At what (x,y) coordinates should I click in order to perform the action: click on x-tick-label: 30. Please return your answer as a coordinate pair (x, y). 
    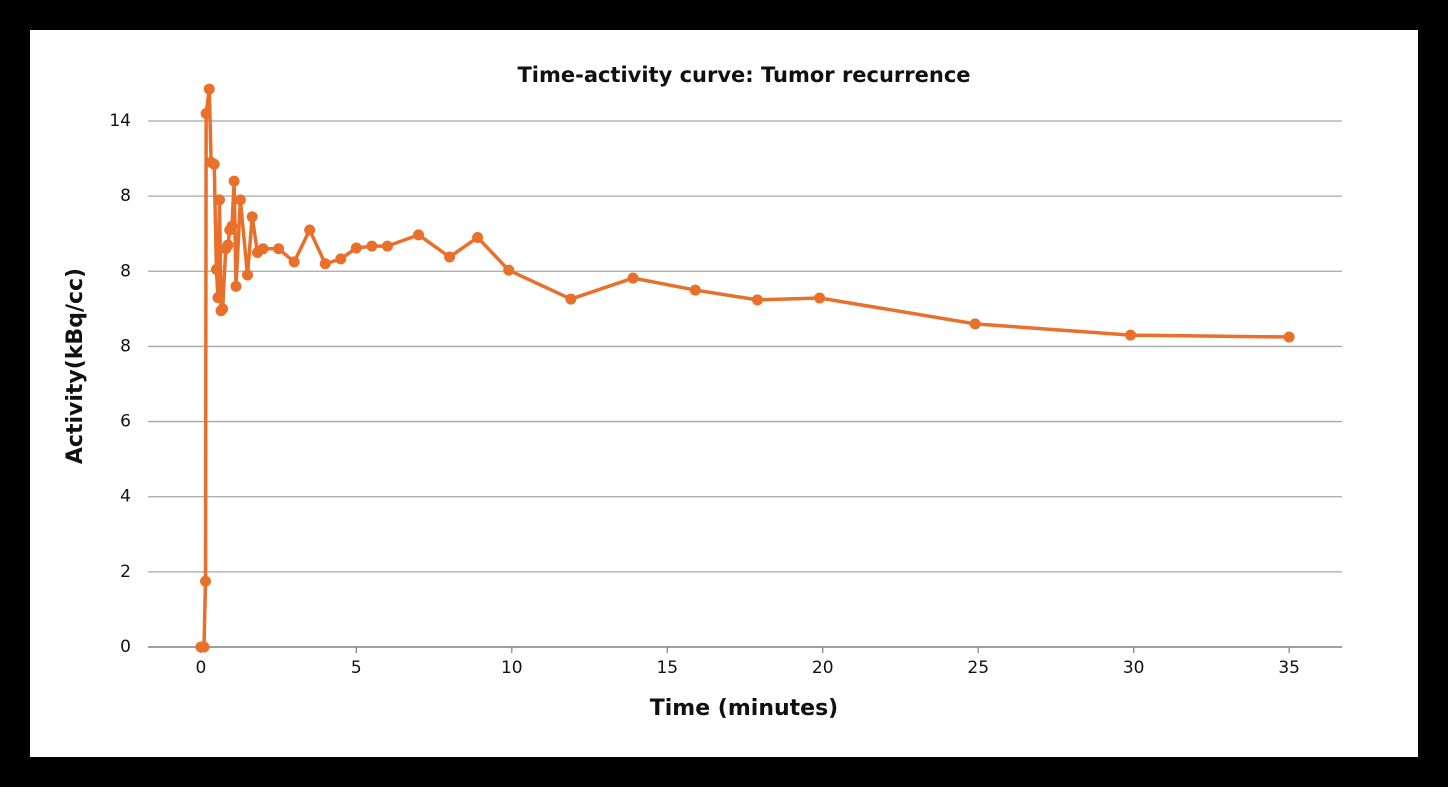
    Looking at the image, I should click on (1134, 668).